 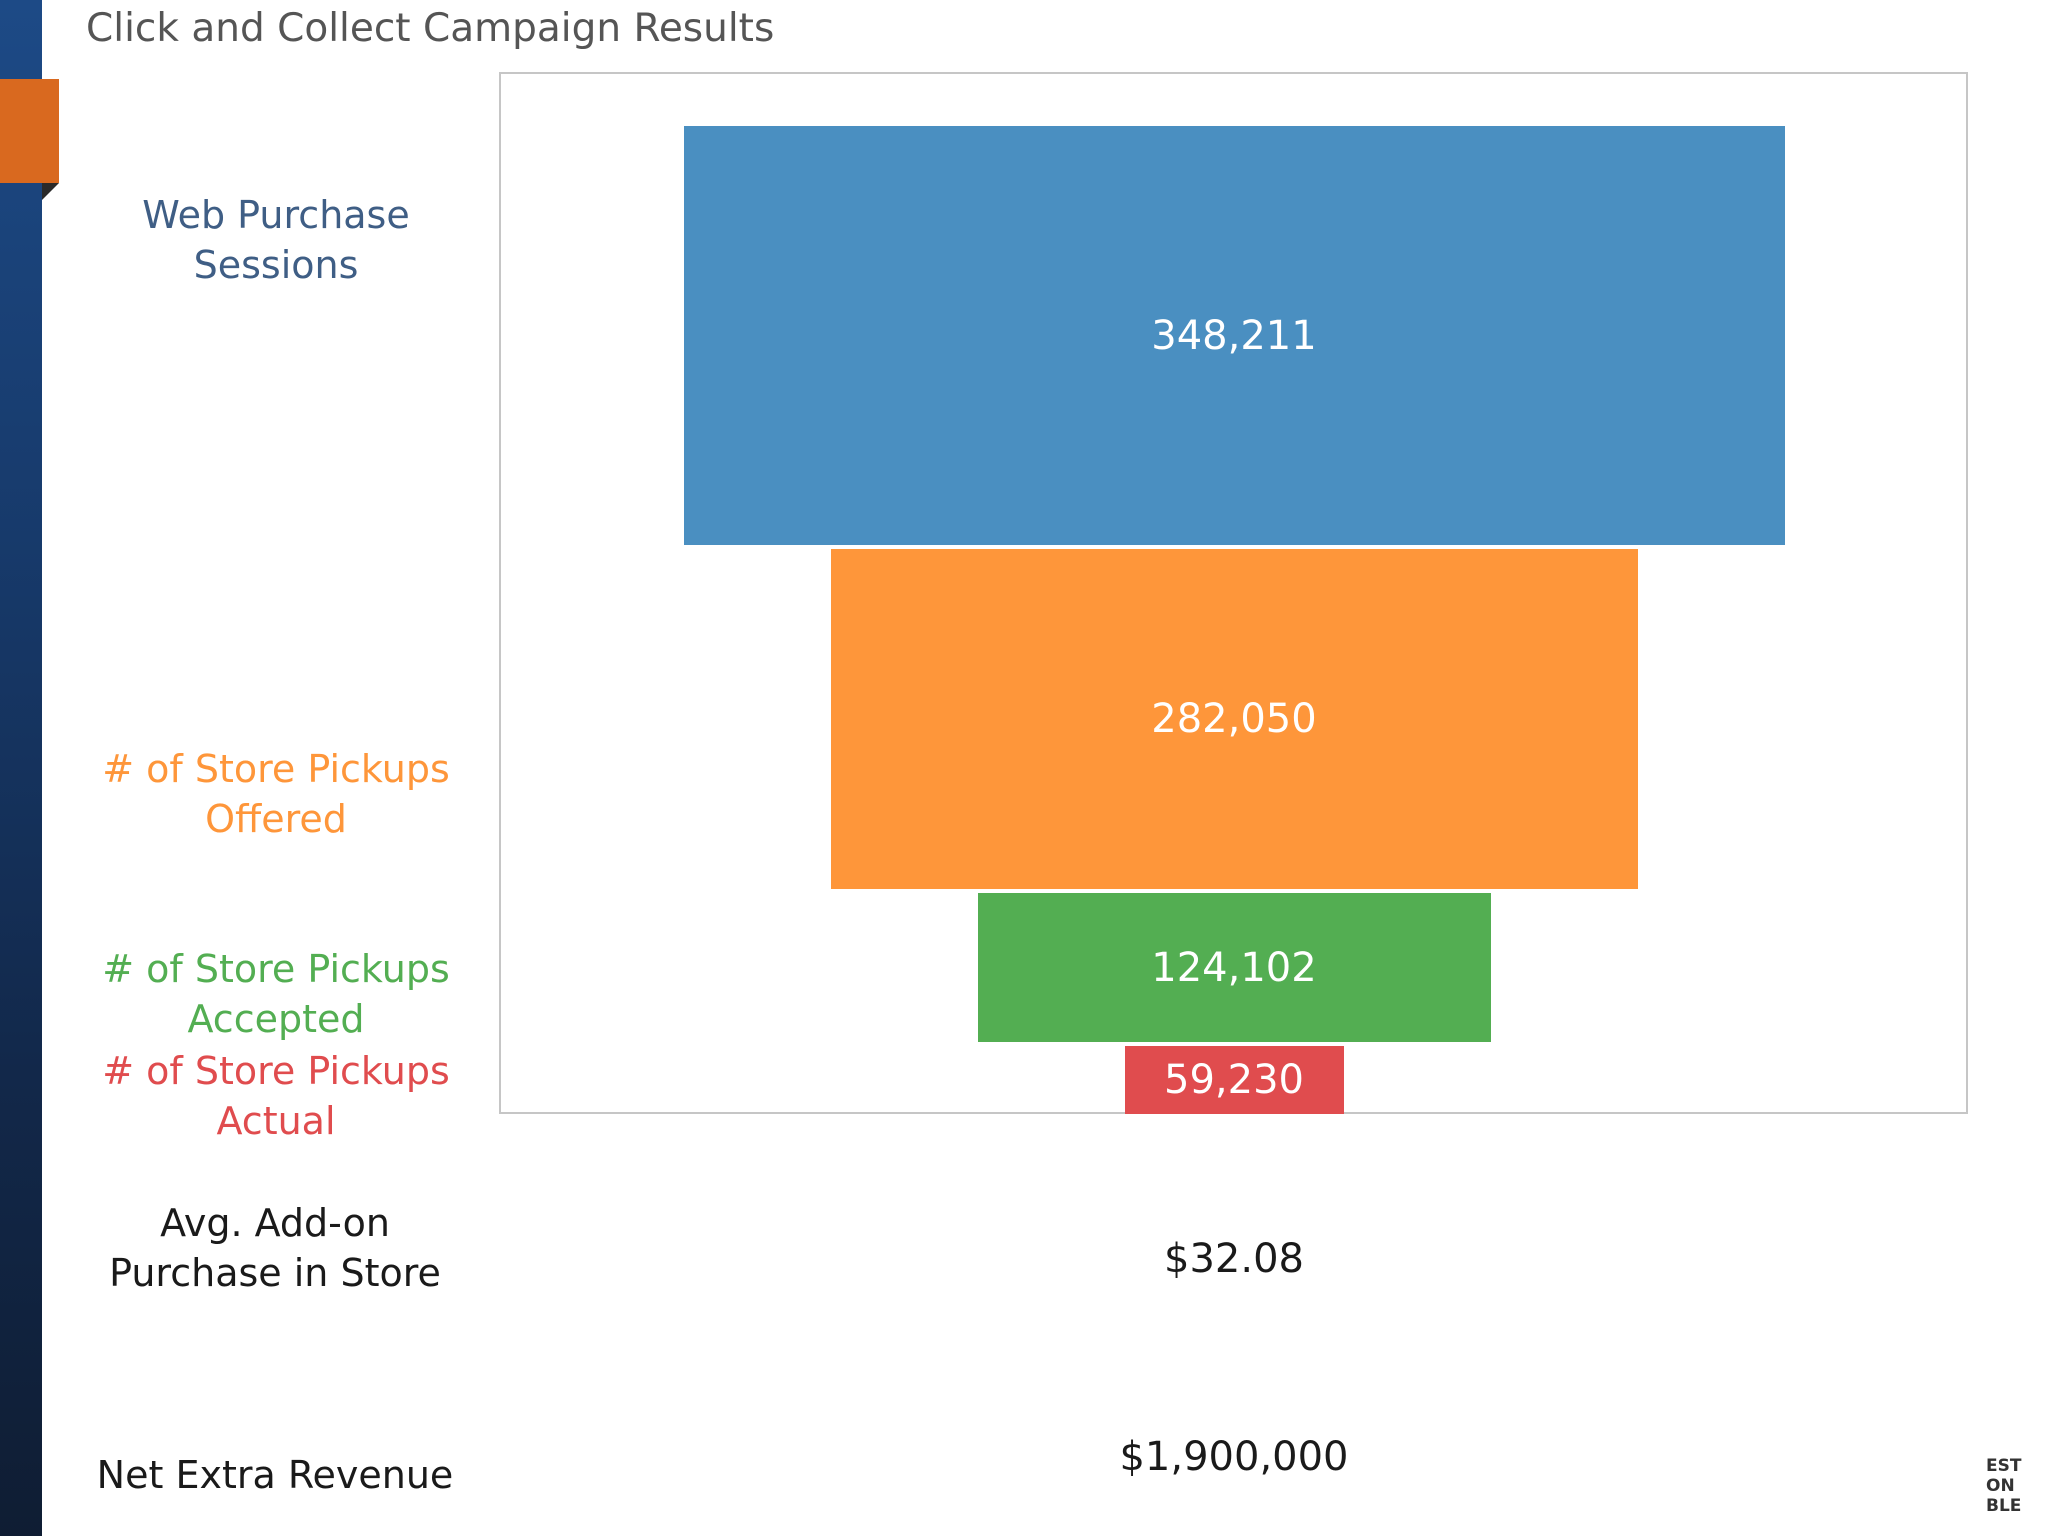 I want to click on funnel-bar-store-pickups-accepted, so click(x=1234, y=967).